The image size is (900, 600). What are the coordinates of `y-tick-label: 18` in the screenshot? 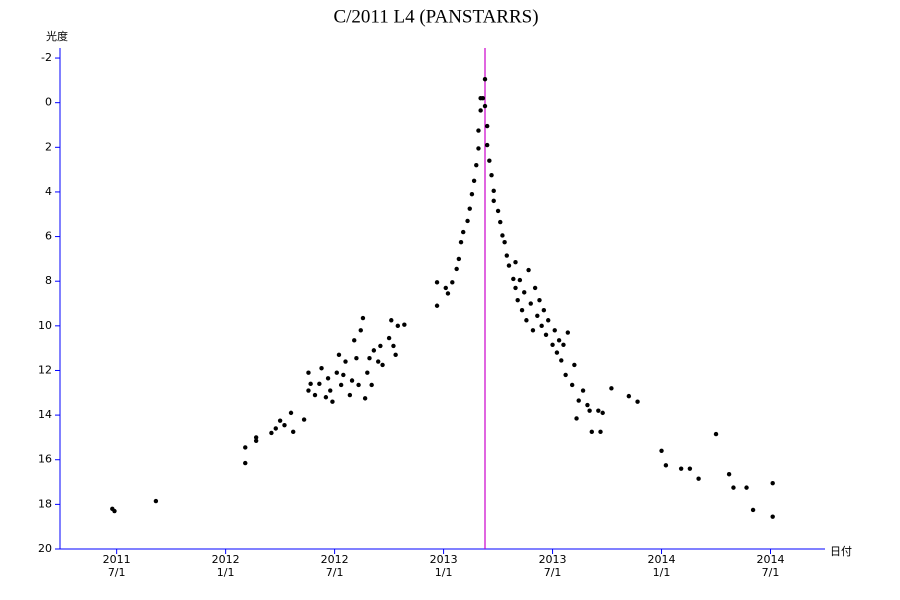 It's located at (45, 503).